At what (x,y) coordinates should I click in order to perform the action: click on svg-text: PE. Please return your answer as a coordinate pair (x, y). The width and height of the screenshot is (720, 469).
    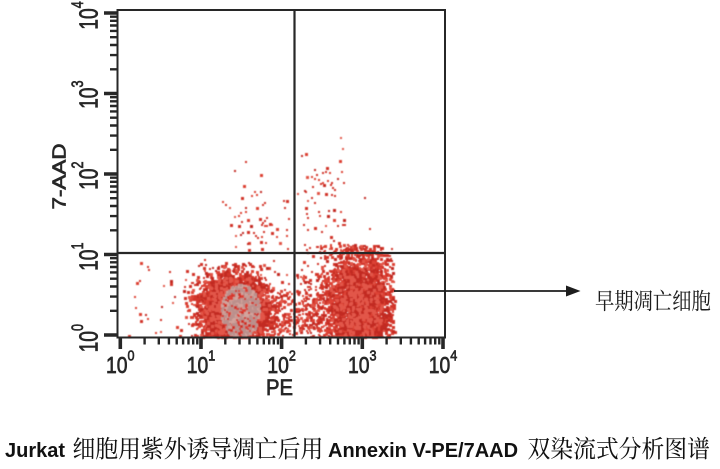
    Looking at the image, I should click on (279, 388).